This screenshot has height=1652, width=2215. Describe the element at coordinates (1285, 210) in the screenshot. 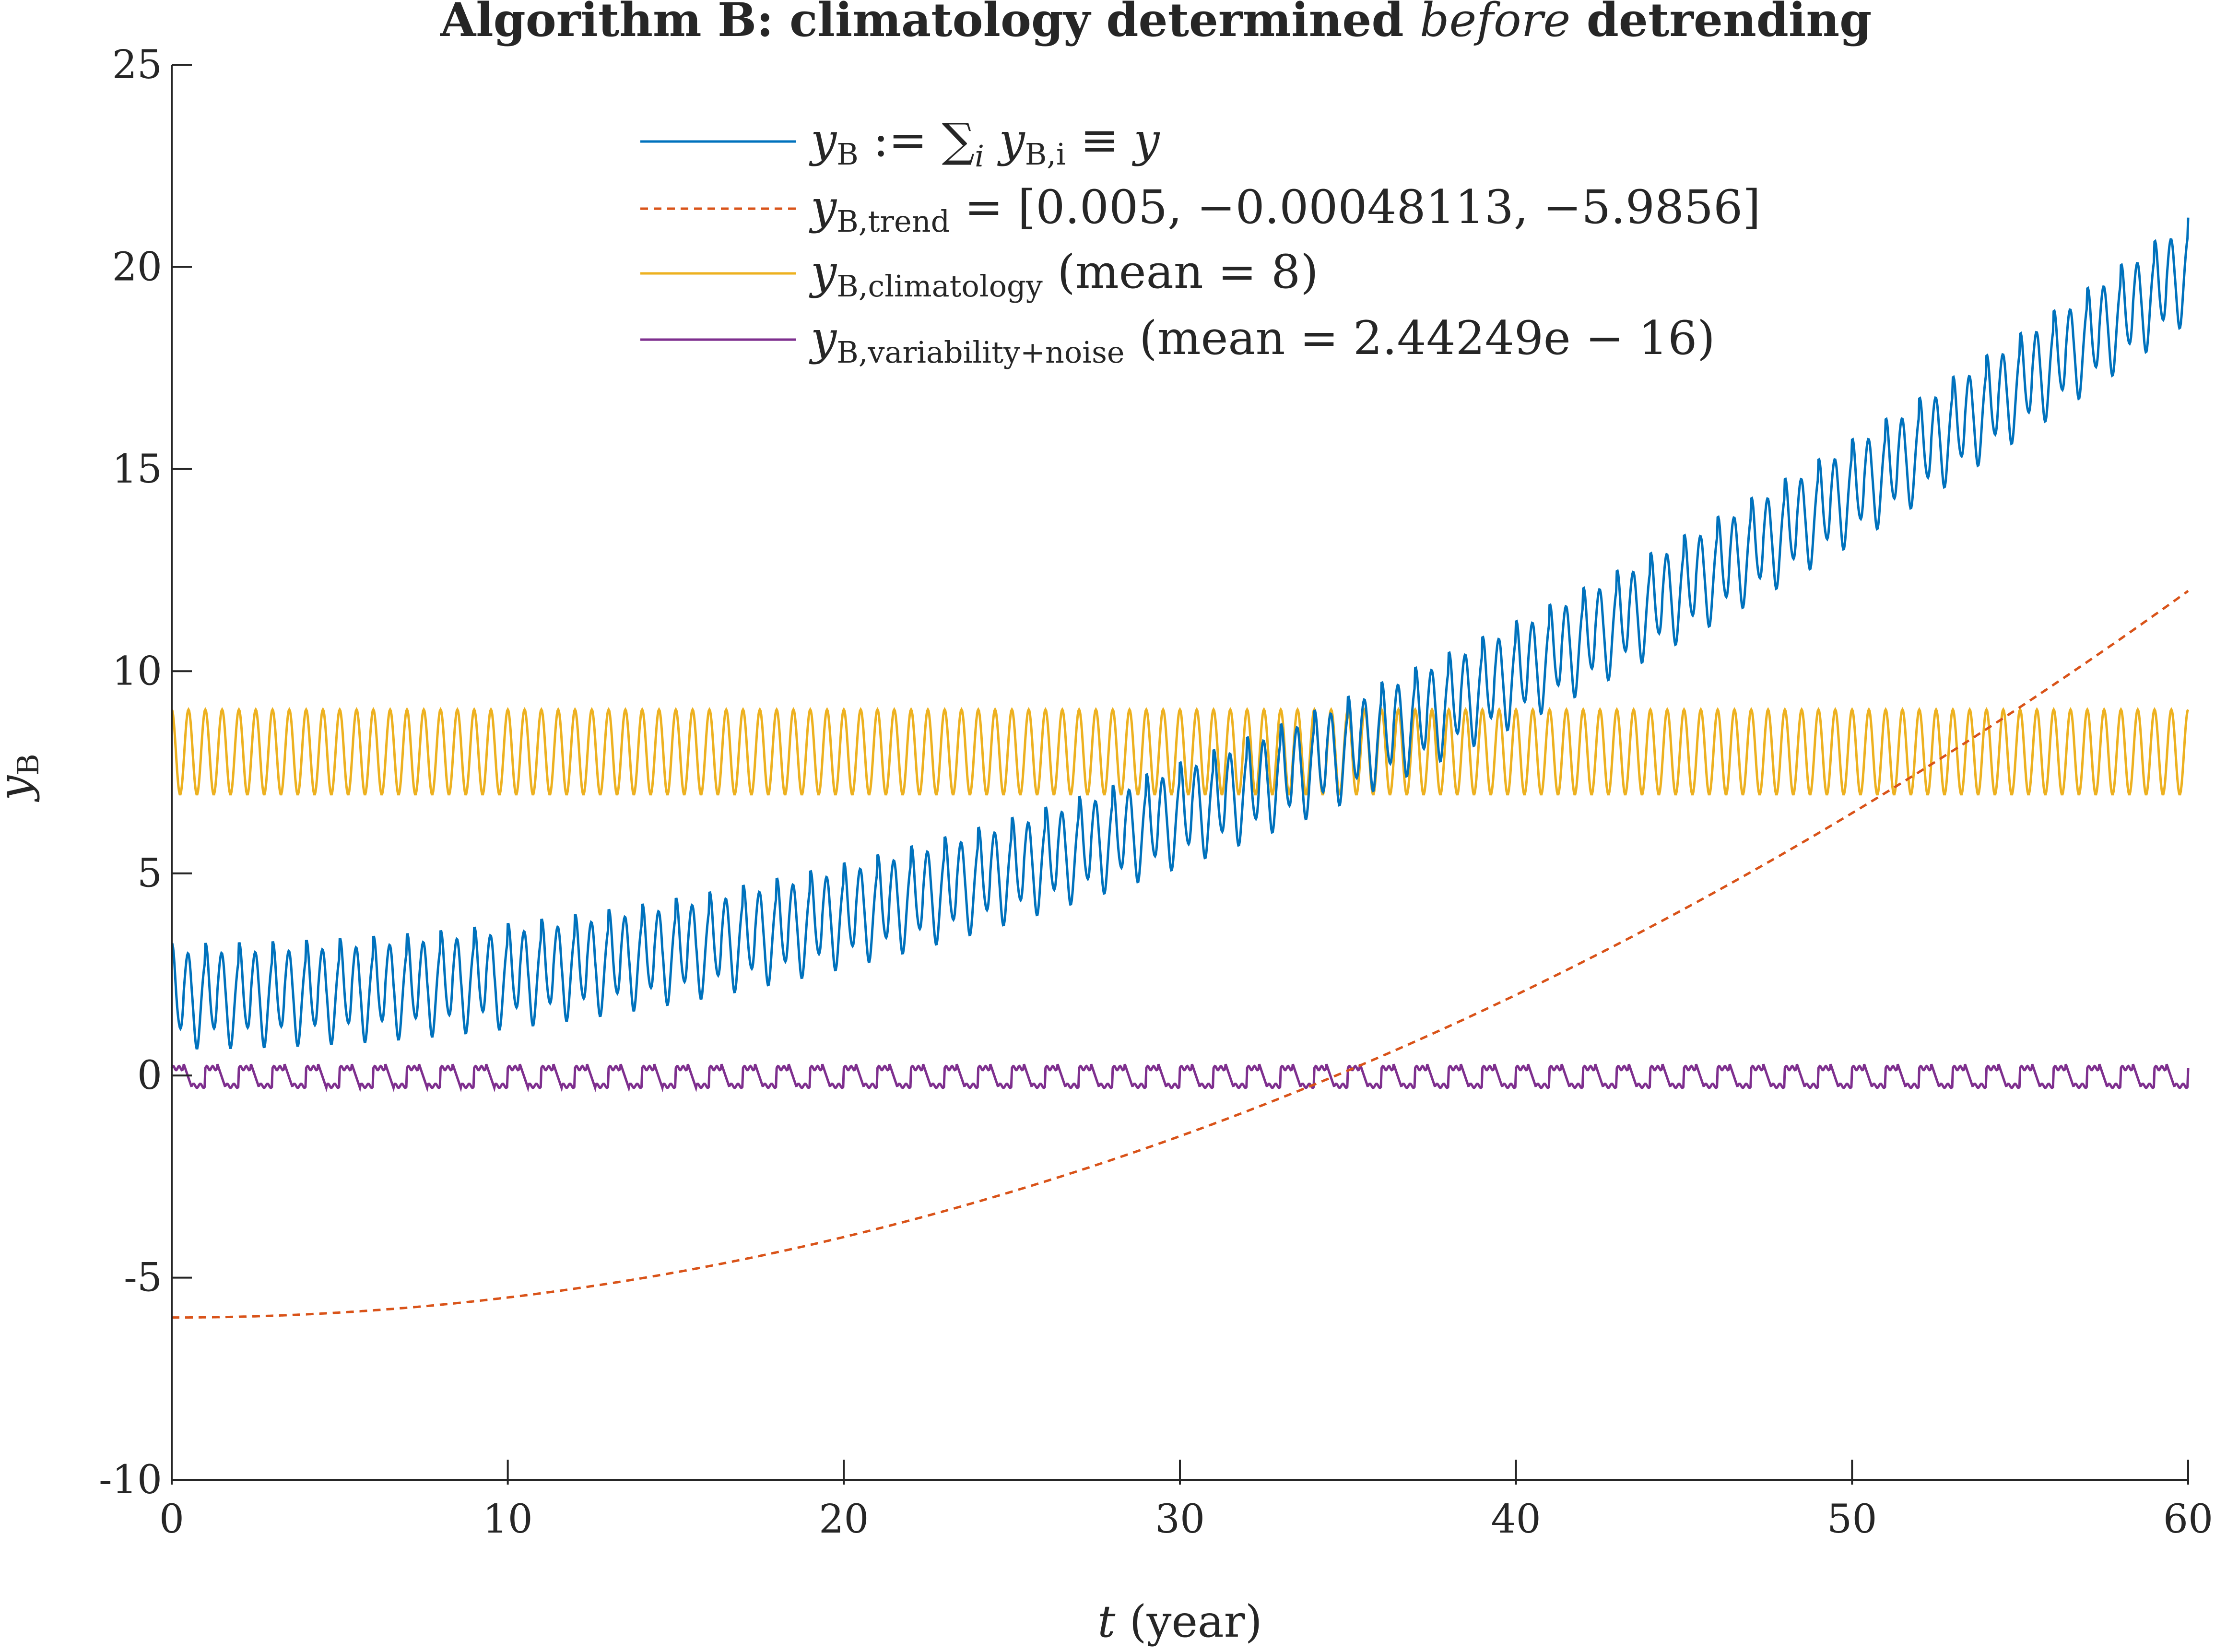

I see `legend-label-trend: yB,trend = [0.005, −0.00048113, −5.9856]` at that location.